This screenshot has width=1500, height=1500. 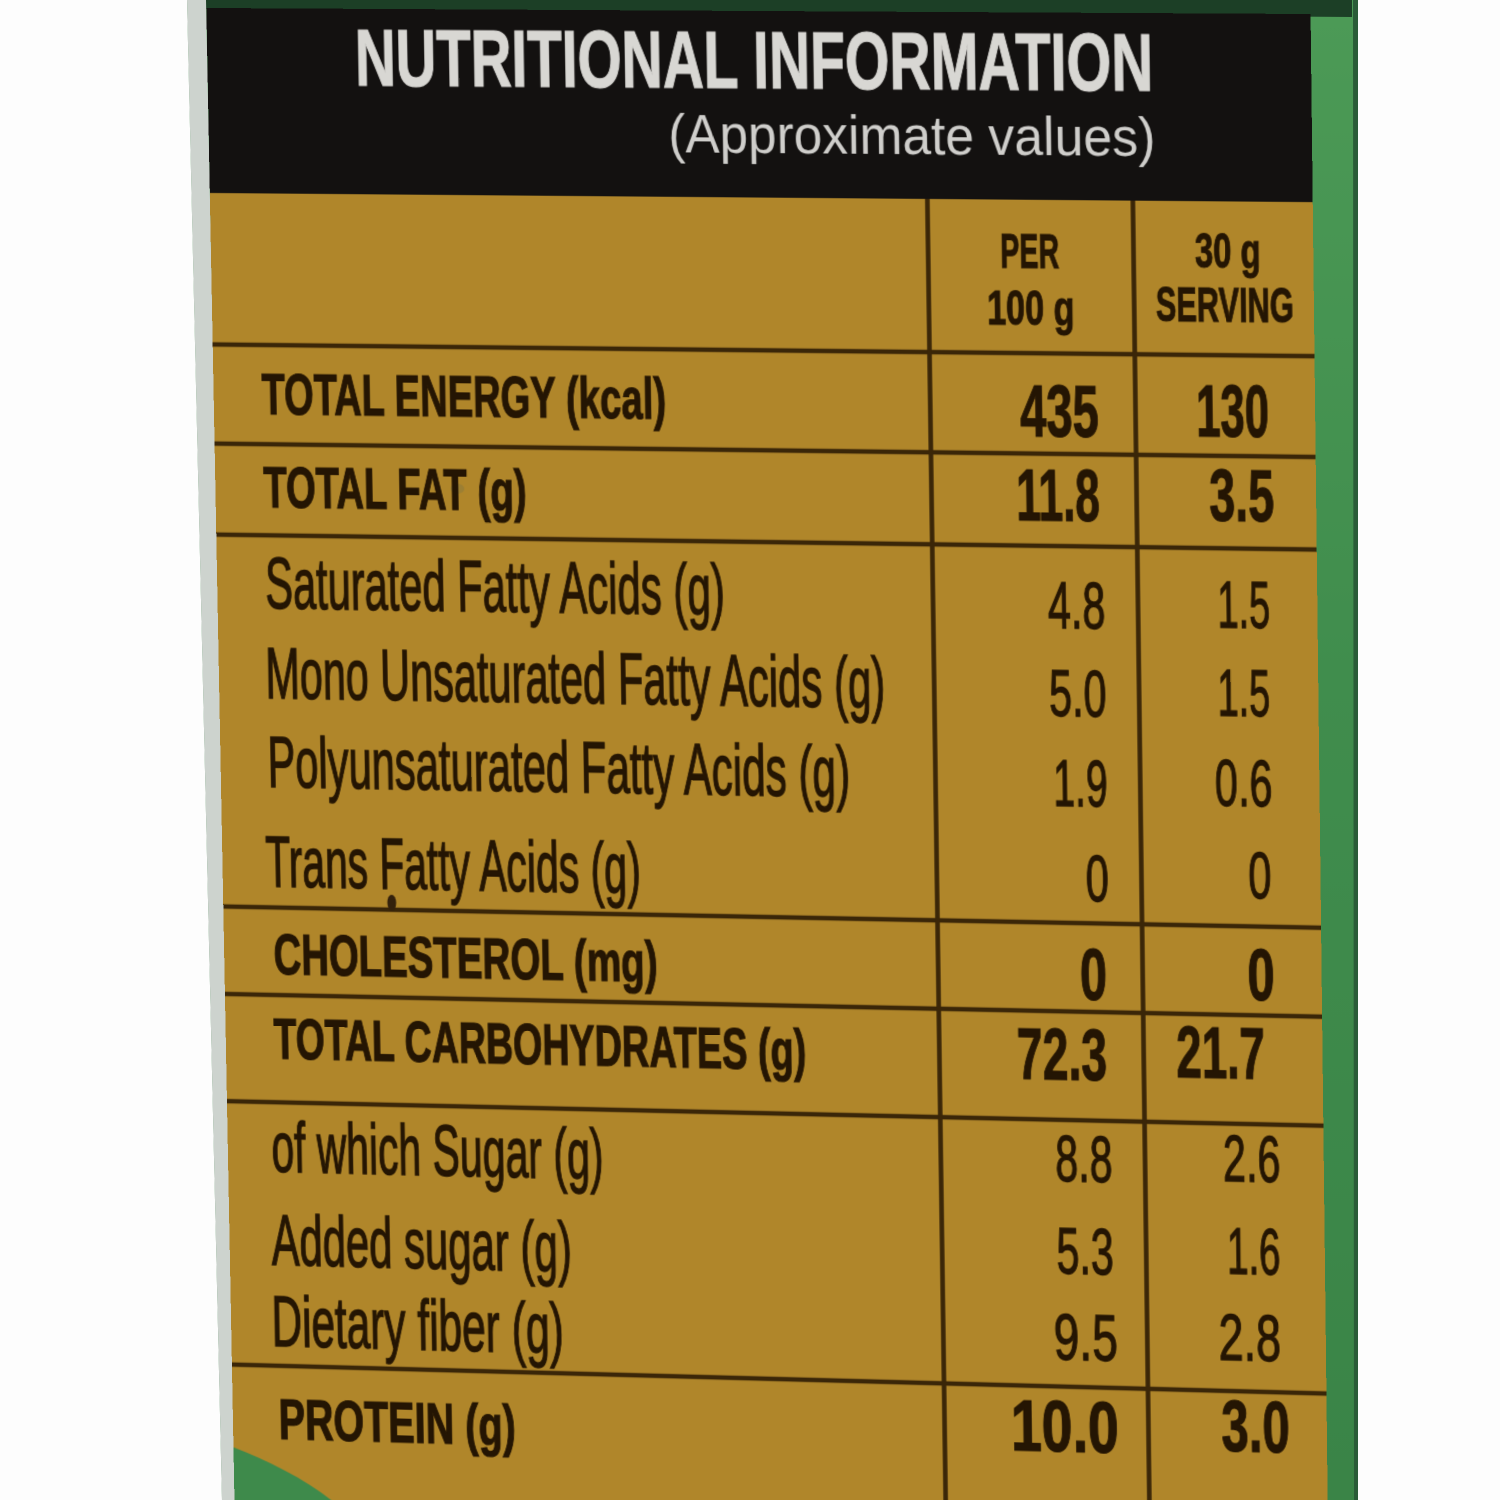 What do you see at coordinates (1252, 1160) in the screenshot?
I see `svg-text: 2.6` at bounding box center [1252, 1160].